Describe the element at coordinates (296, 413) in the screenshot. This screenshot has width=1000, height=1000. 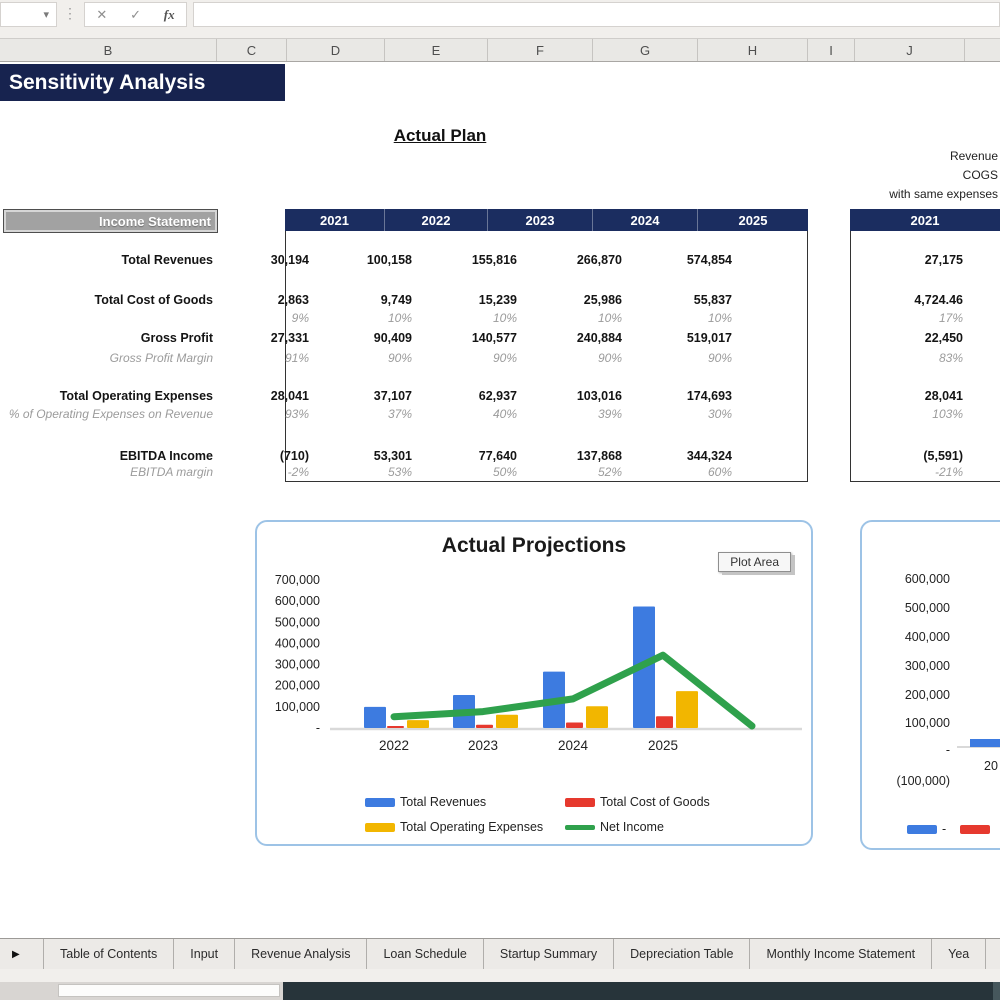
I see `value-cell: 93%` at that location.